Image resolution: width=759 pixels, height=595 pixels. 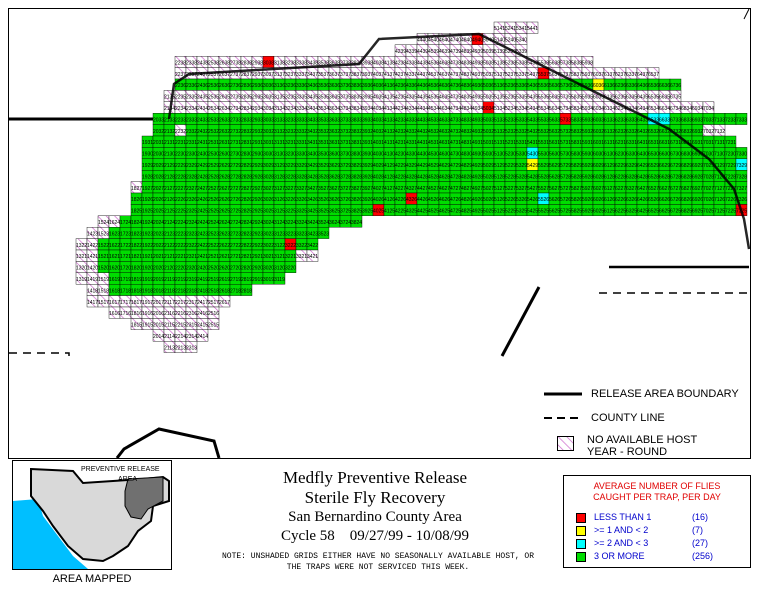 I want to click on grid-cell-label: 6034, so click(x=598, y=109).